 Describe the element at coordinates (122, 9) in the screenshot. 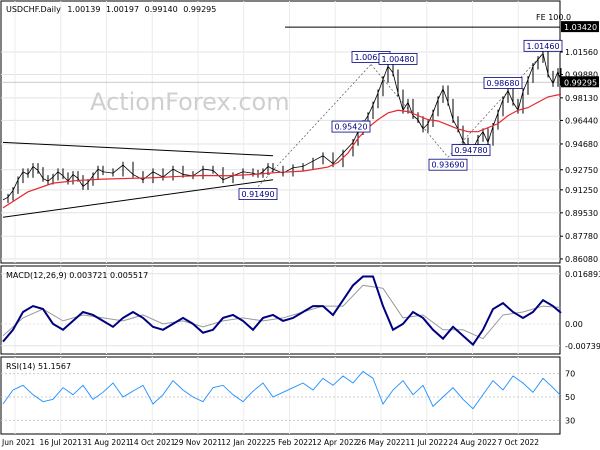

I see `ohlc-high: 1.00197` at that location.